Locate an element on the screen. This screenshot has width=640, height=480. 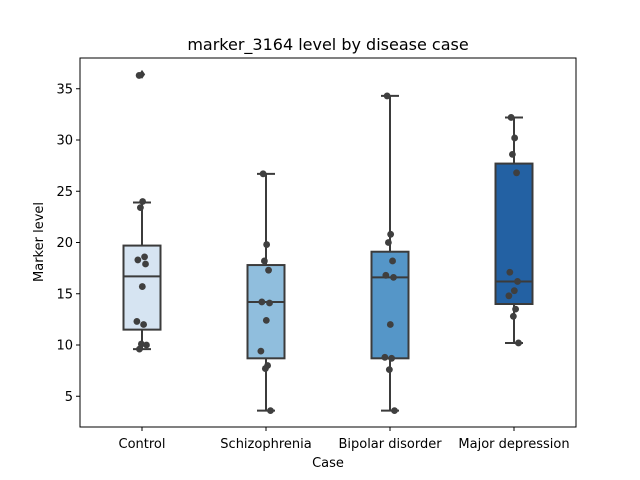
y-tick-label: 35 is located at coordinates (64, 89).